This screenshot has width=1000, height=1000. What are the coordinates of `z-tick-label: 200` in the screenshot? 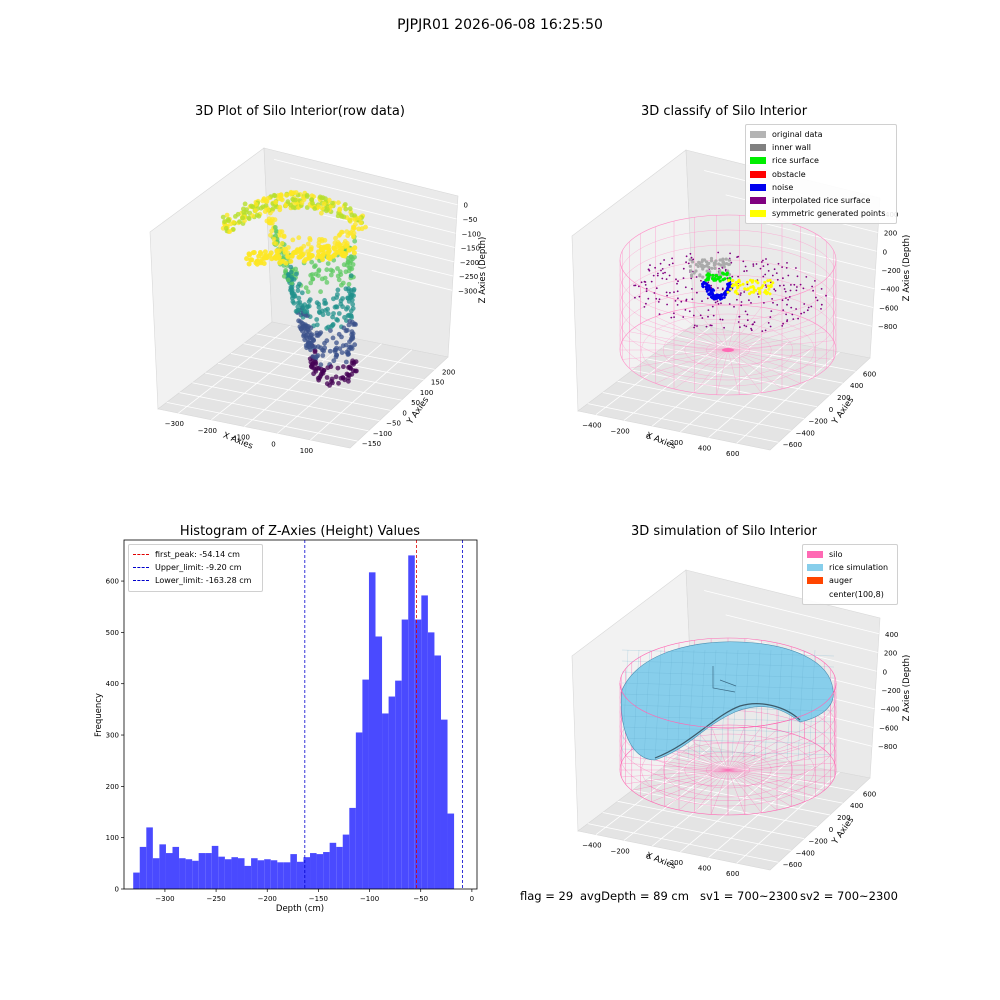 It's located at (890, 234).